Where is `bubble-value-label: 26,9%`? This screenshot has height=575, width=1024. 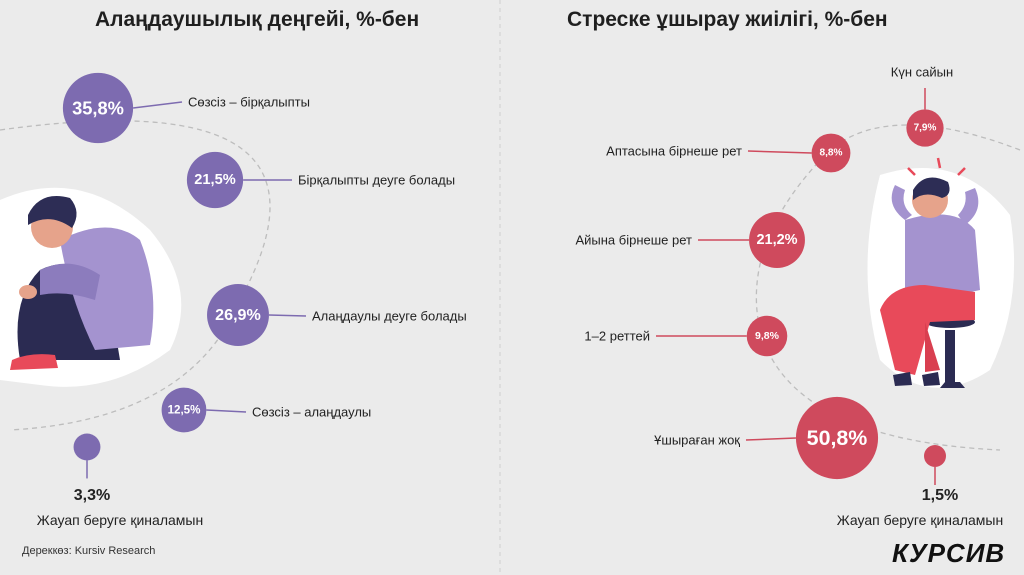
bubble-value-label: 26,9% is located at coordinates (238, 315).